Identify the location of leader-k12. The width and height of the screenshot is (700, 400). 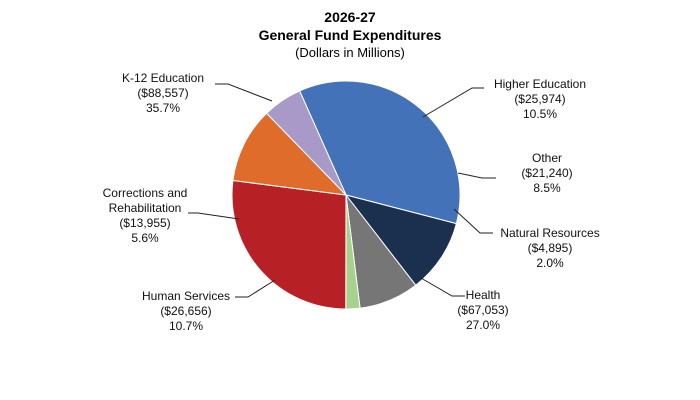
(244, 92).